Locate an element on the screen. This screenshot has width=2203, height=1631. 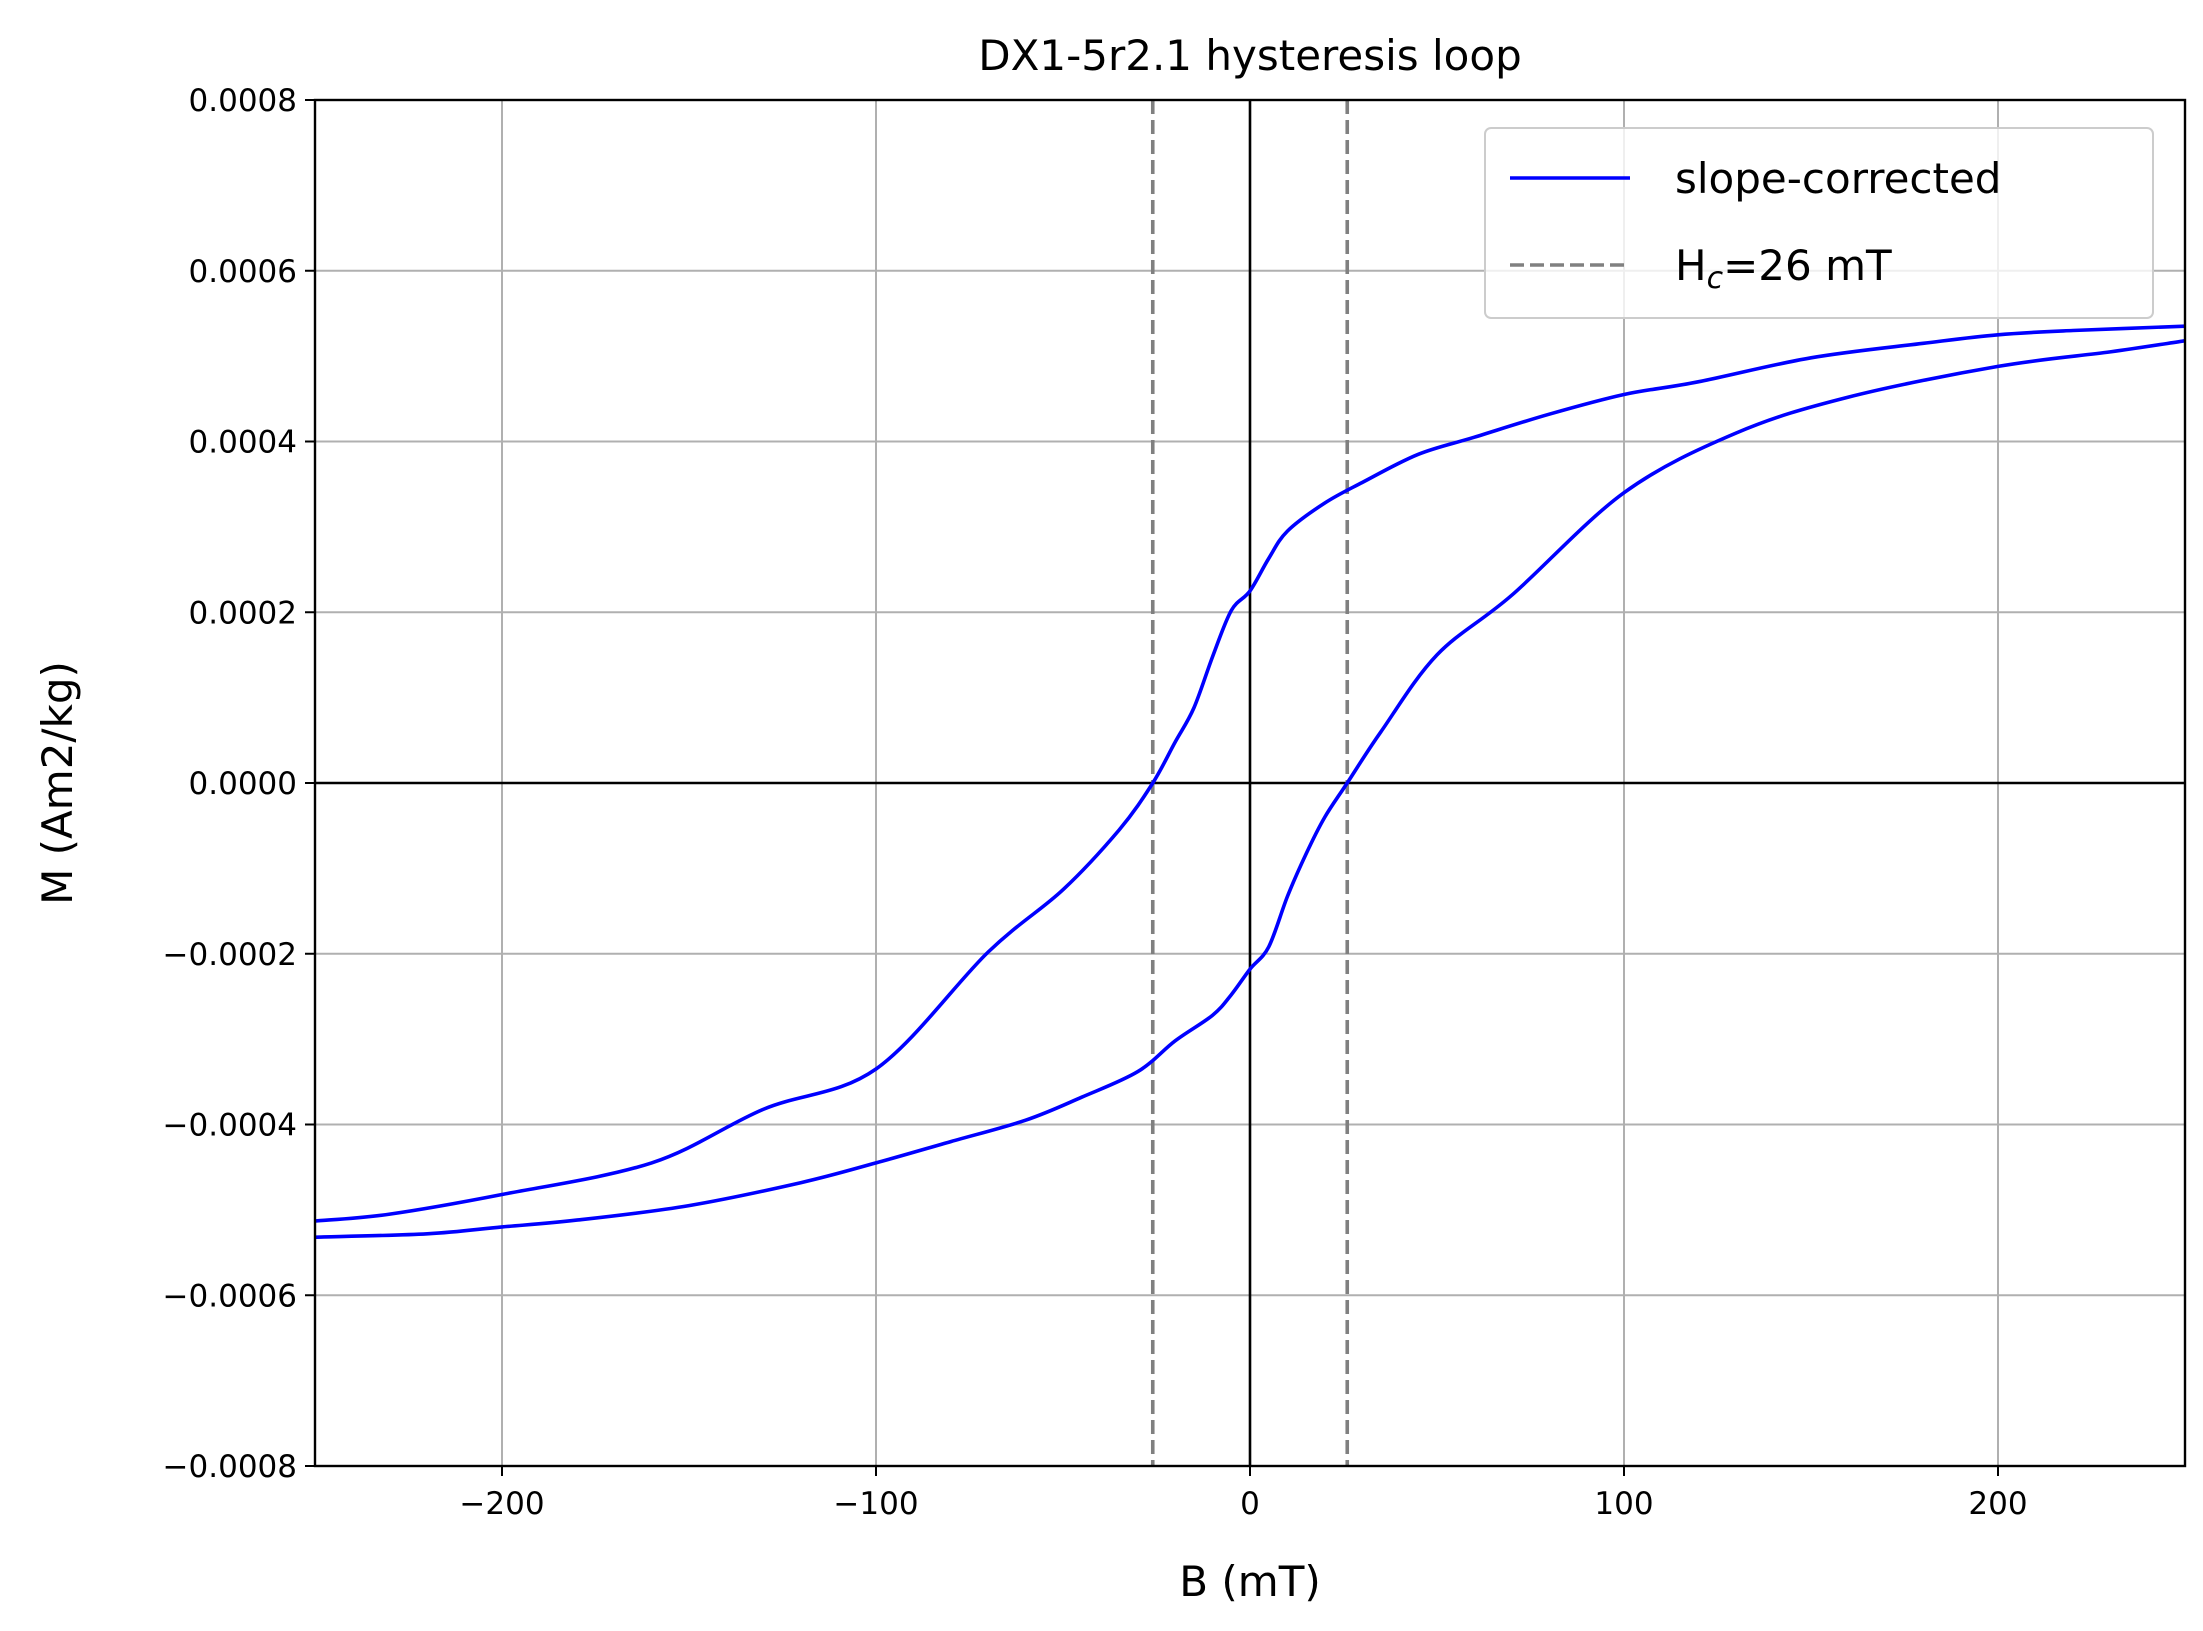
x-tick-label-1: −100 is located at coordinates (875, 1504).